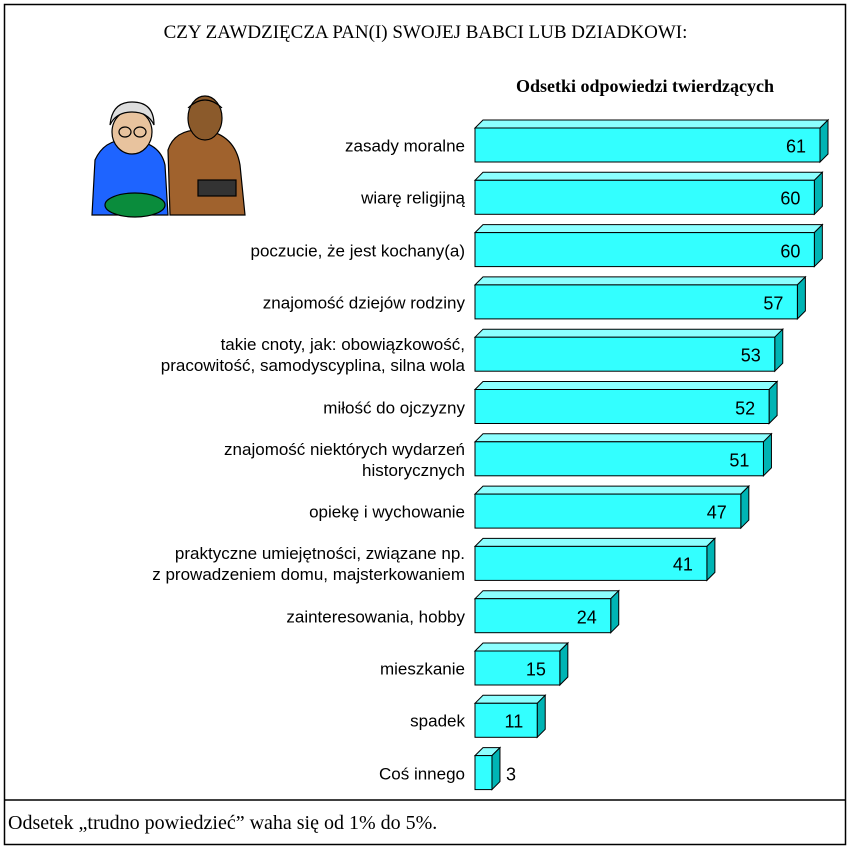  What do you see at coordinates (745, 408) in the screenshot?
I see `value-label: 52` at bounding box center [745, 408].